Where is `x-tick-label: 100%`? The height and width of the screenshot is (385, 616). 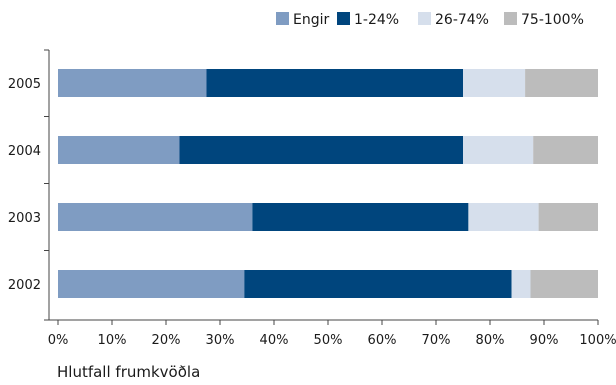 x-tick-label: 100% is located at coordinates (597, 340).